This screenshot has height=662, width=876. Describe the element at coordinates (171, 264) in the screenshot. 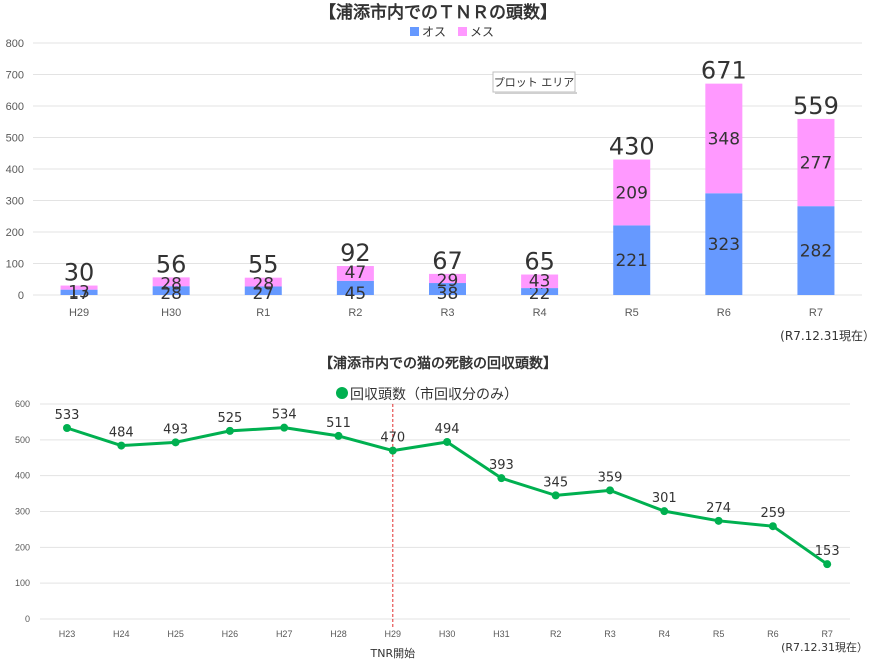

I see `data-label-total: 56` at that location.